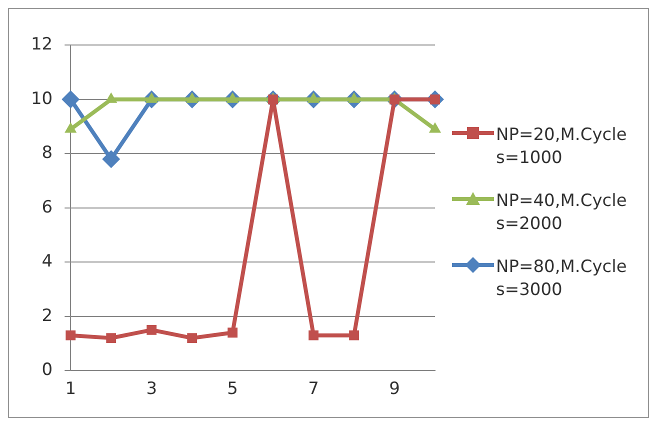 This screenshot has width=657, height=430. What do you see at coordinates (562, 147) in the screenshot?
I see `legend-label: NP=20,M.Cycles=1000` at bounding box center [562, 147].